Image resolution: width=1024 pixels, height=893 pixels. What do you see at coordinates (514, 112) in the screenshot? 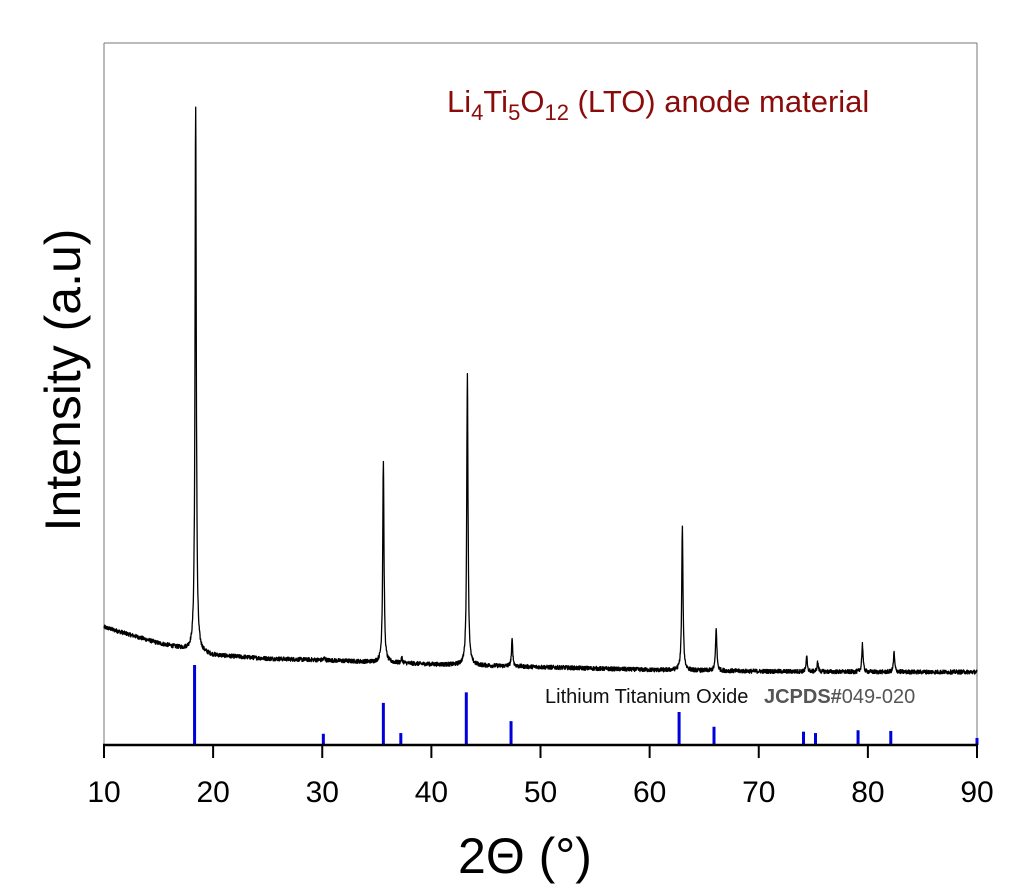
I see `title-subscript: 5` at bounding box center [514, 112].